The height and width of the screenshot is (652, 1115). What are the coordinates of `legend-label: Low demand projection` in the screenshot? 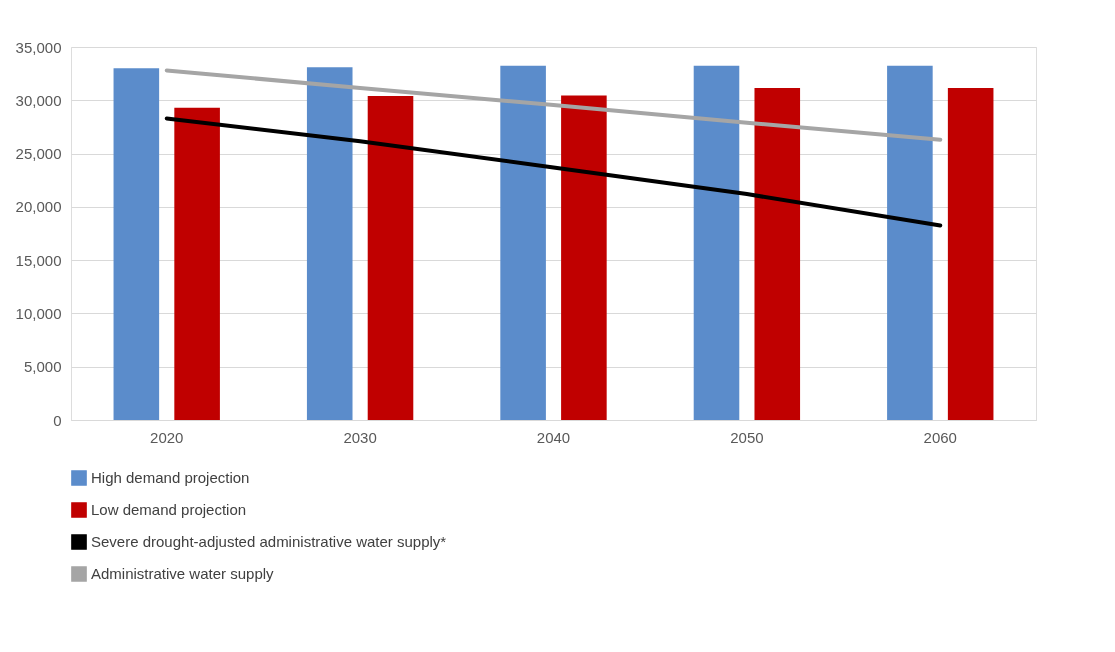 It's located at (169, 509).